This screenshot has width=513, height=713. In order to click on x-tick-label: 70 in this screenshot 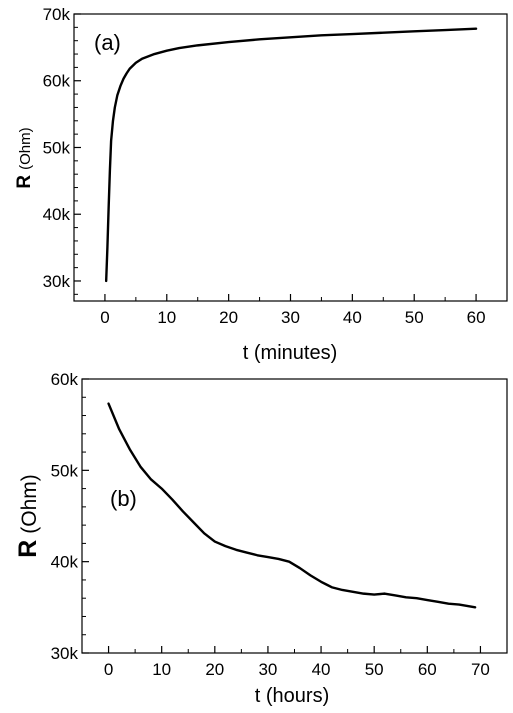, I will do `click(480, 669)`.